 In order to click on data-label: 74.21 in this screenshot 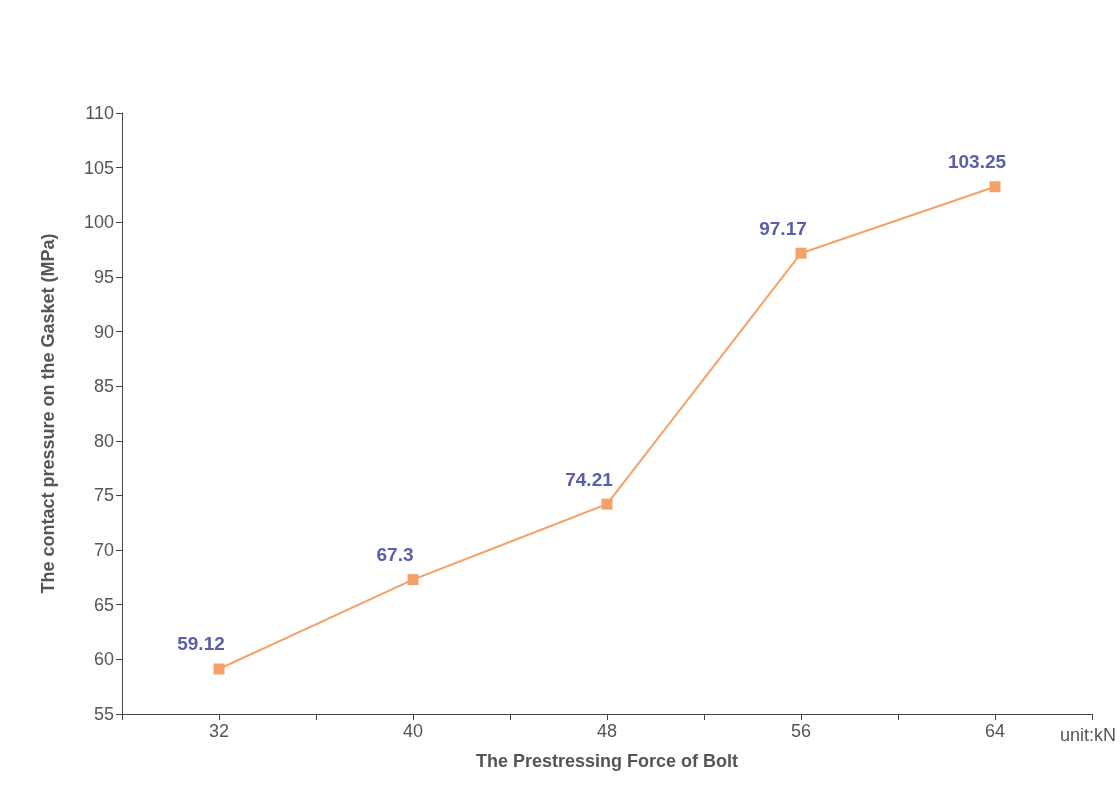, I will do `click(589, 479)`.